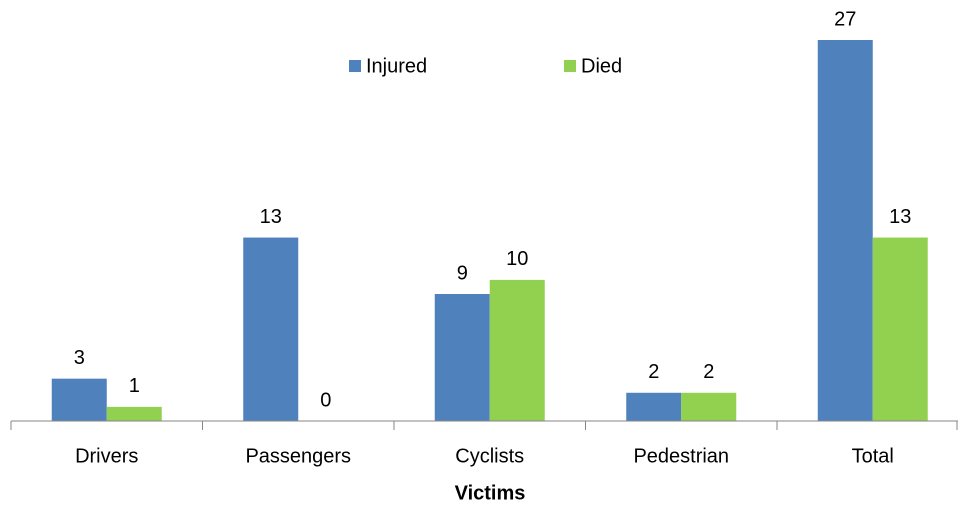 The image size is (958, 508). What do you see at coordinates (681, 456) in the screenshot?
I see `x-tick-label: Pedestrian` at bounding box center [681, 456].